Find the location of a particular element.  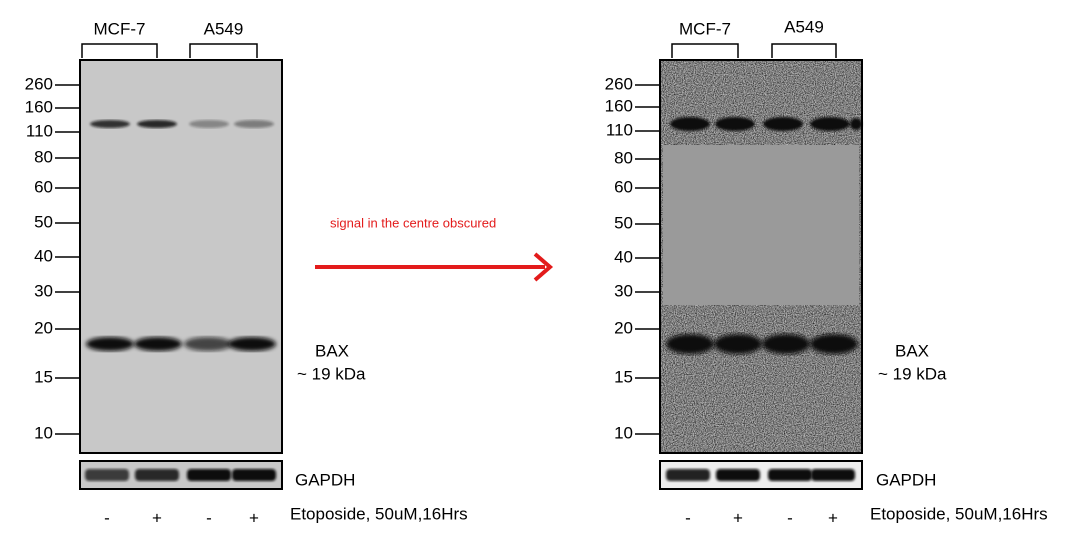

obscured-region is located at coordinates (761, 225).